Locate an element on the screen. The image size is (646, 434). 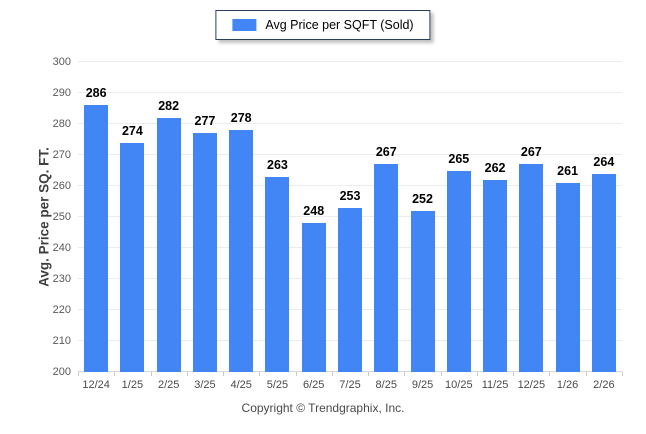
y-tick-label-260: 260 is located at coordinates (61, 186).